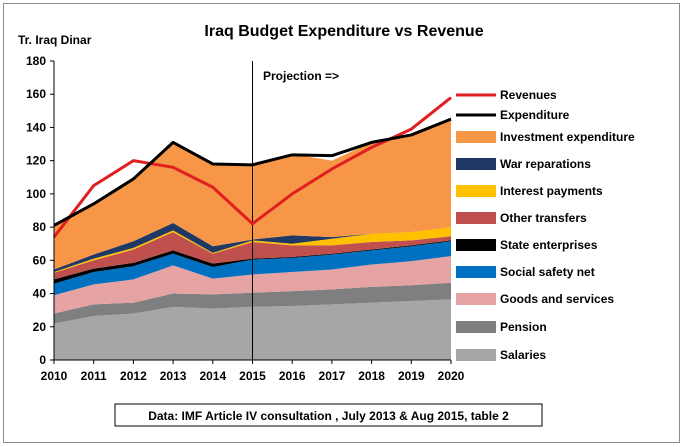 The image size is (685, 447). Describe the element at coordinates (476, 164) in the screenshot. I see `legend-swatch-war-reparations` at that location.